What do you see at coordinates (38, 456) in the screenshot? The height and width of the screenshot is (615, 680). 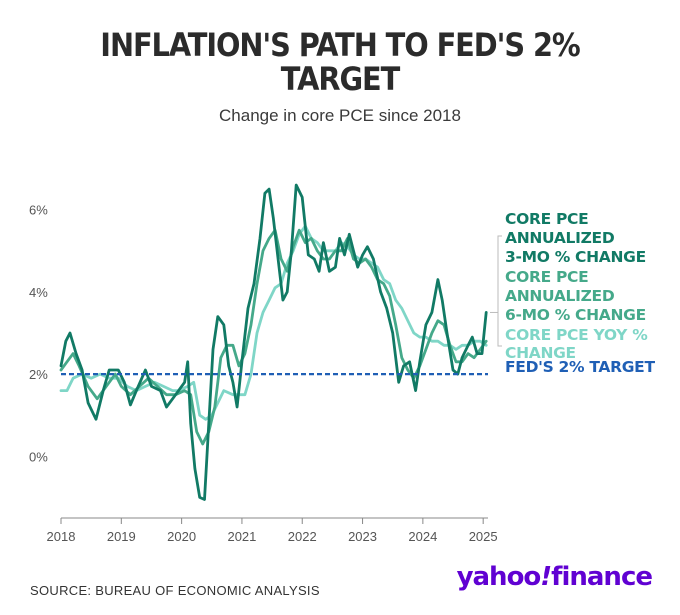 I see `y-tick-label: 0%` at bounding box center [38, 456].